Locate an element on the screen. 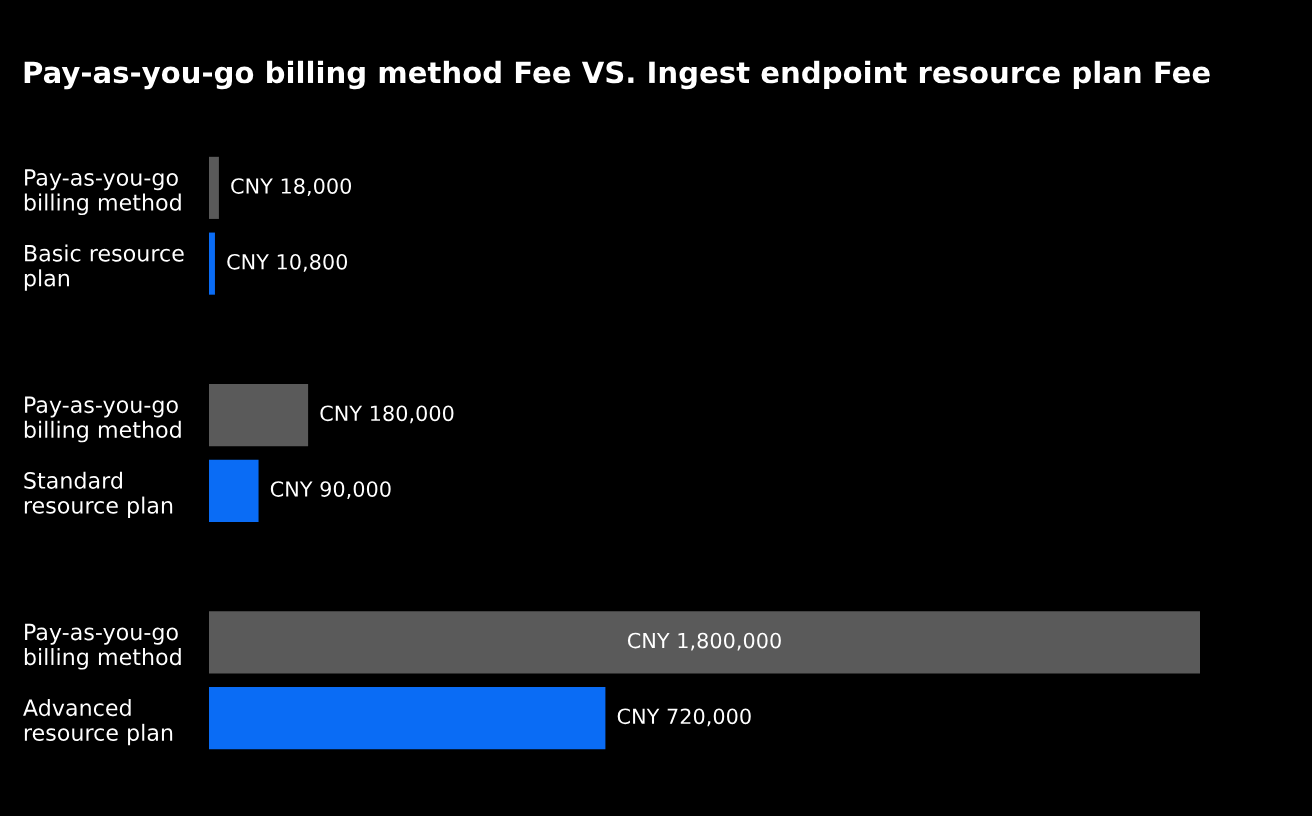  data-label: CNY 18,000 is located at coordinates (291, 187).